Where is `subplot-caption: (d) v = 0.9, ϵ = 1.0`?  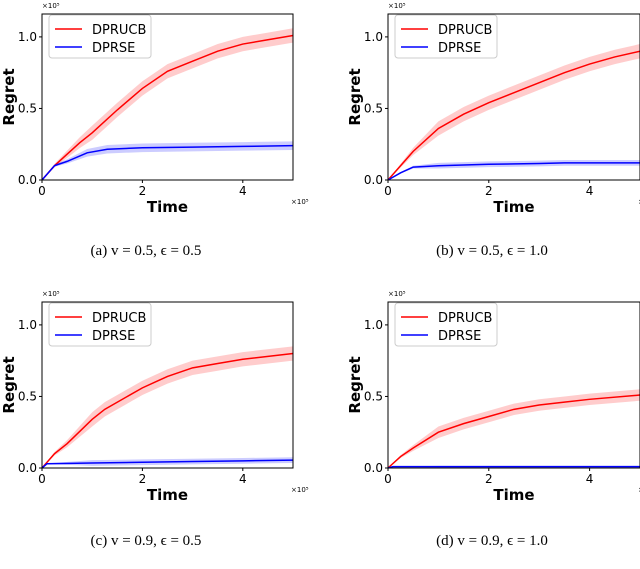
subplot-caption: (d) v = 0.9, ϵ = 1.0 is located at coordinates (492, 541).